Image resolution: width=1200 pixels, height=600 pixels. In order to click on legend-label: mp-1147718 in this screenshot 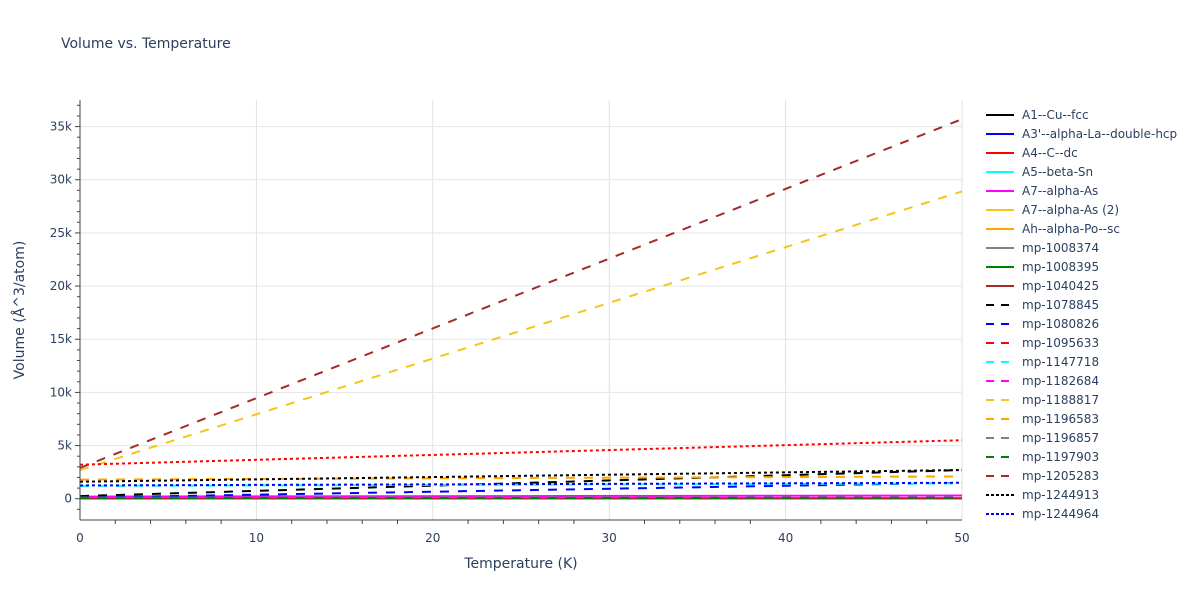, I will do `click(1061, 361)`.